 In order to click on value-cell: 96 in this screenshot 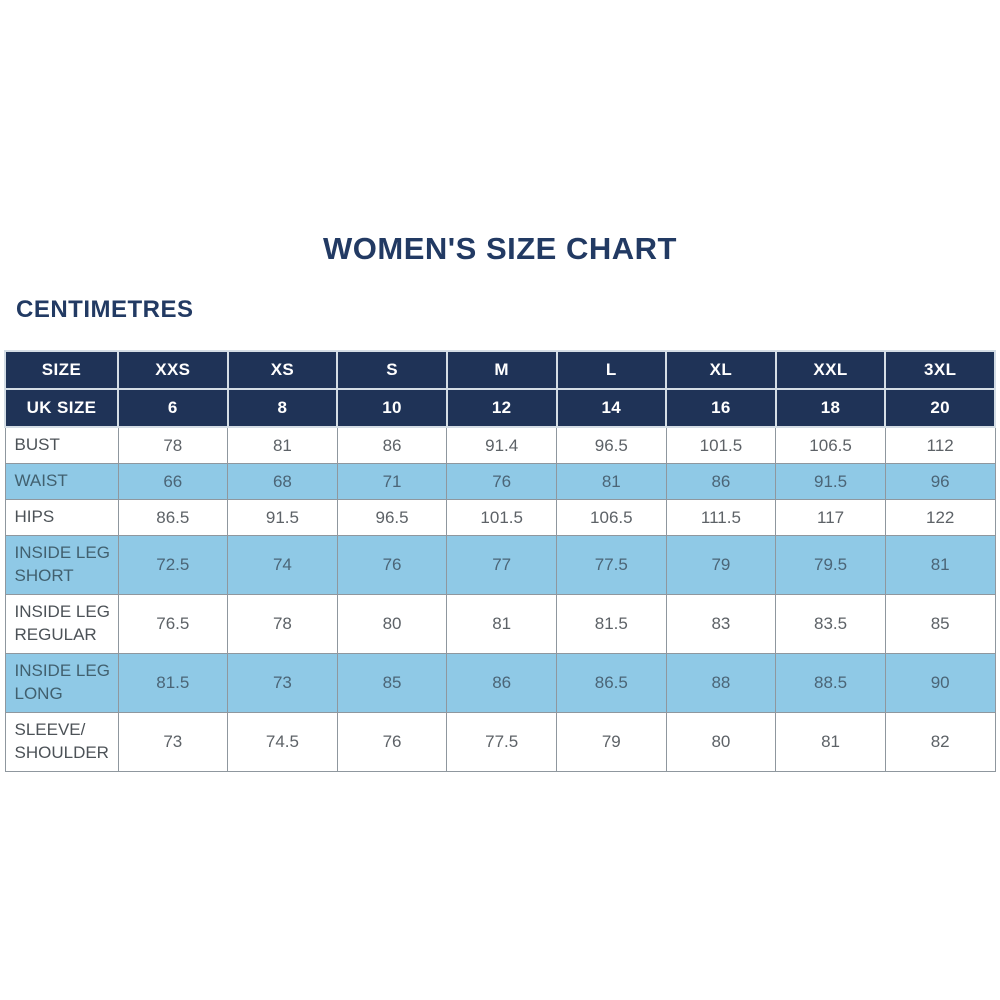, I will do `click(940, 481)`.